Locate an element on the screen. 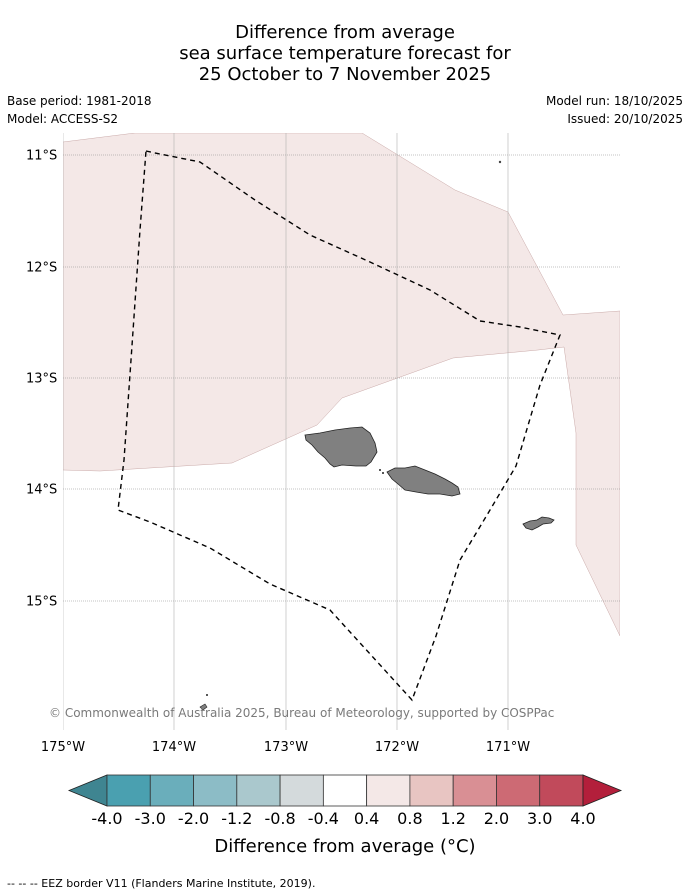 The image size is (690, 896). lat-label: 13°S is located at coordinates (42, 379).